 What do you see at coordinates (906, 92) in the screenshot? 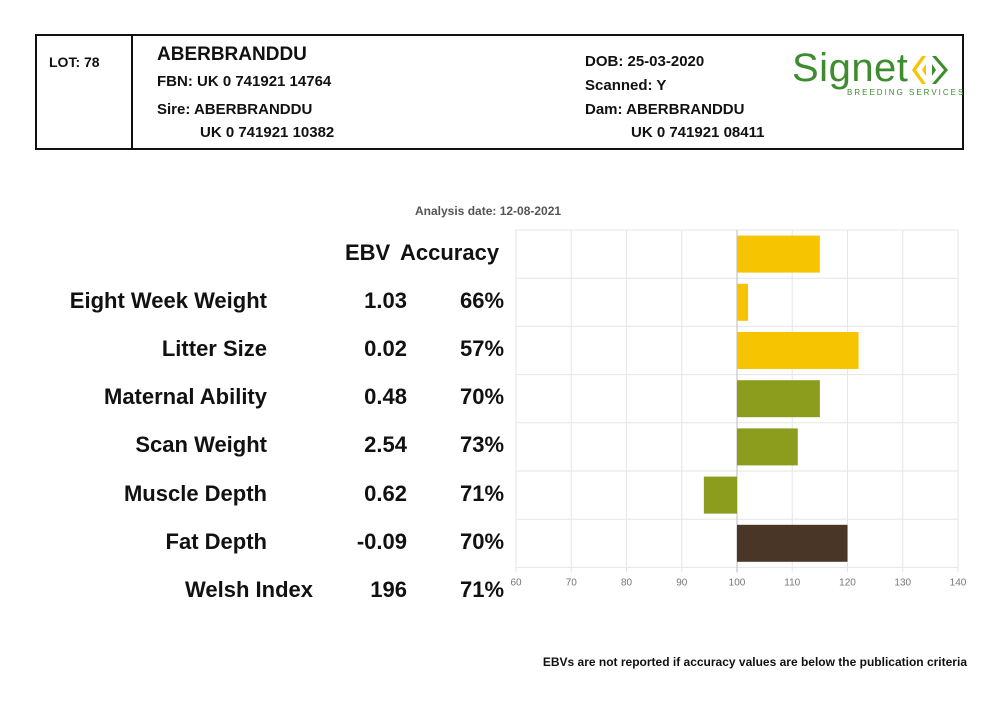
I see `logo-subtext: BREEDING SERVICES` at bounding box center [906, 92].